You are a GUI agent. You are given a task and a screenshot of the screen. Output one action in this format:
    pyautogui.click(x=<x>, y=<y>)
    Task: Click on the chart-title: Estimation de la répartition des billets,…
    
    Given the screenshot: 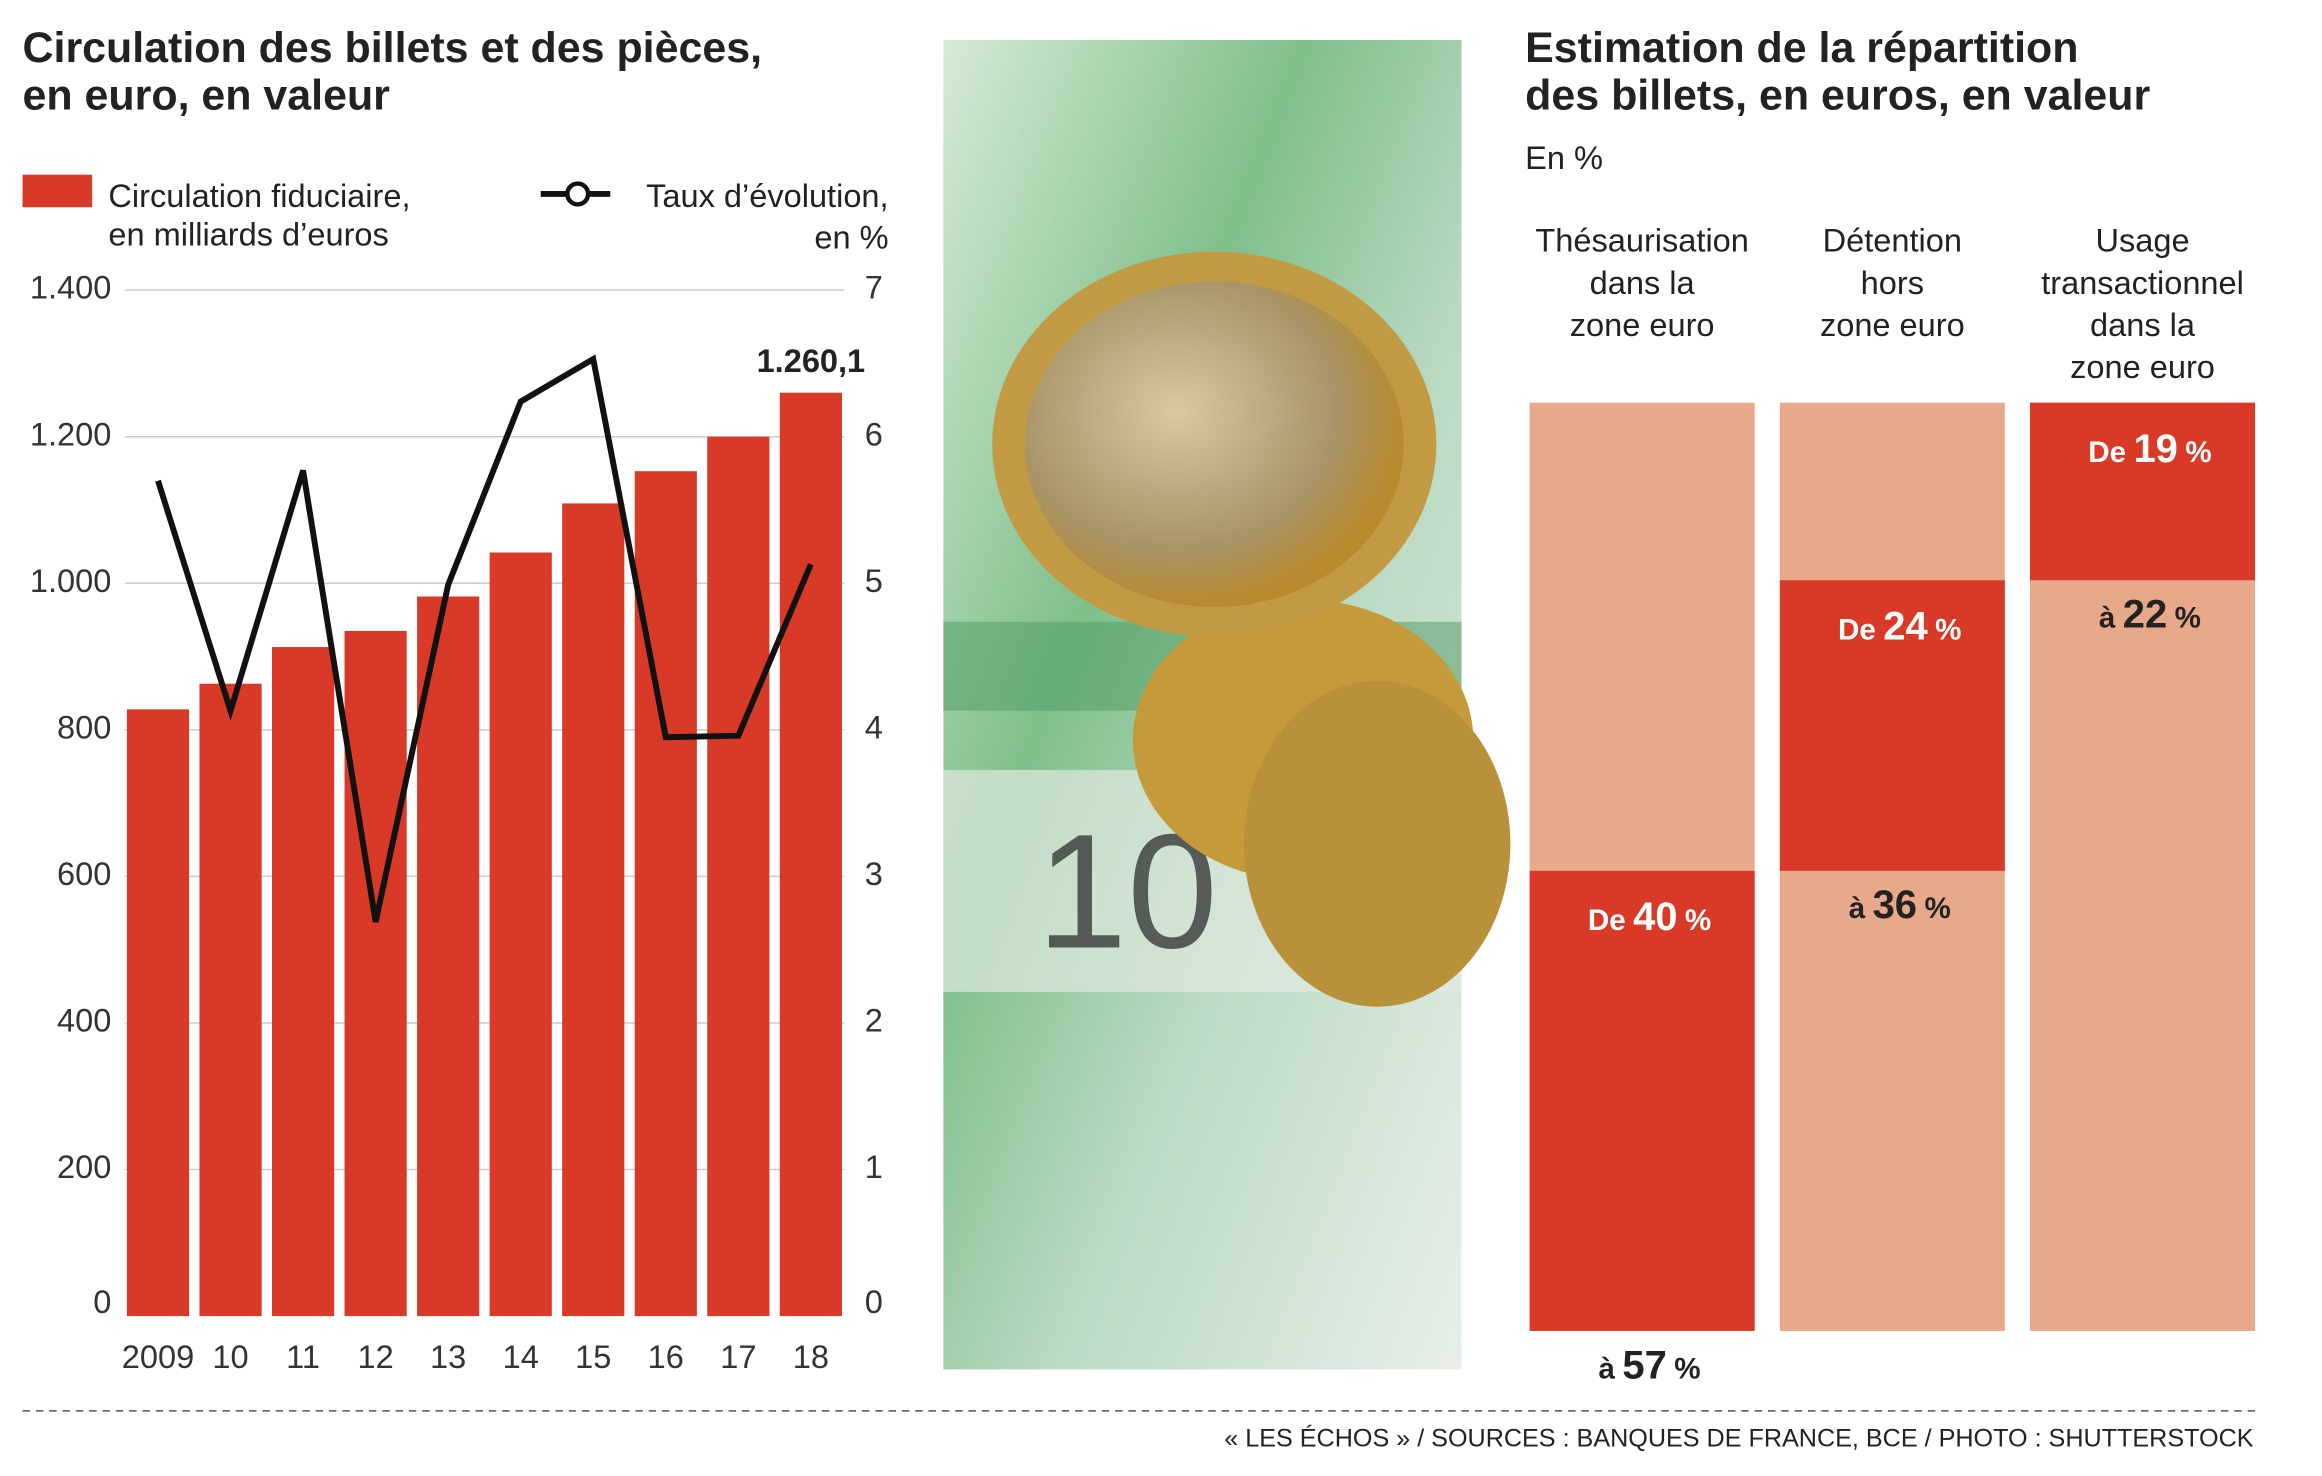 What is the action you would take?
    pyautogui.click(x=1837, y=71)
    